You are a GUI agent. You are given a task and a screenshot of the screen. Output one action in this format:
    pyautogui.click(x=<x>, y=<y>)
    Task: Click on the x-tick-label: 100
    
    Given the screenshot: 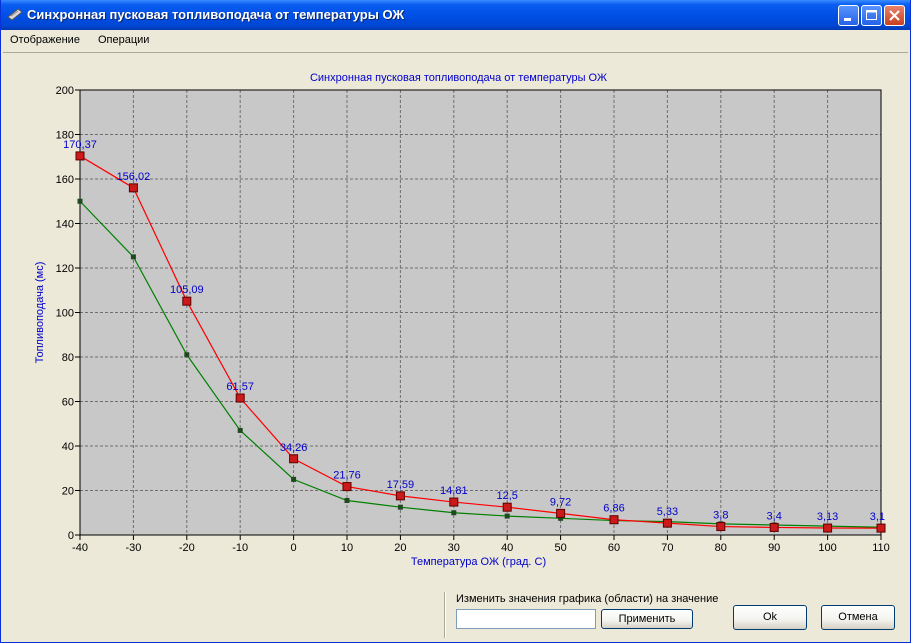 What is the action you would take?
    pyautogui.click(x=827, y=548)
    